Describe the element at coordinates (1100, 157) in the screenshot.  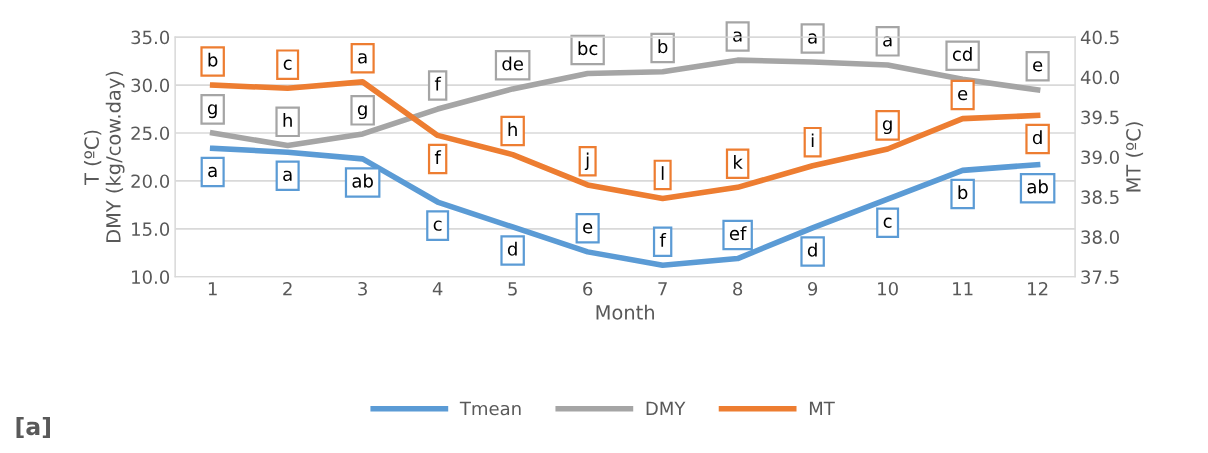
I see `y2-tick-label: 39.0` at that location.